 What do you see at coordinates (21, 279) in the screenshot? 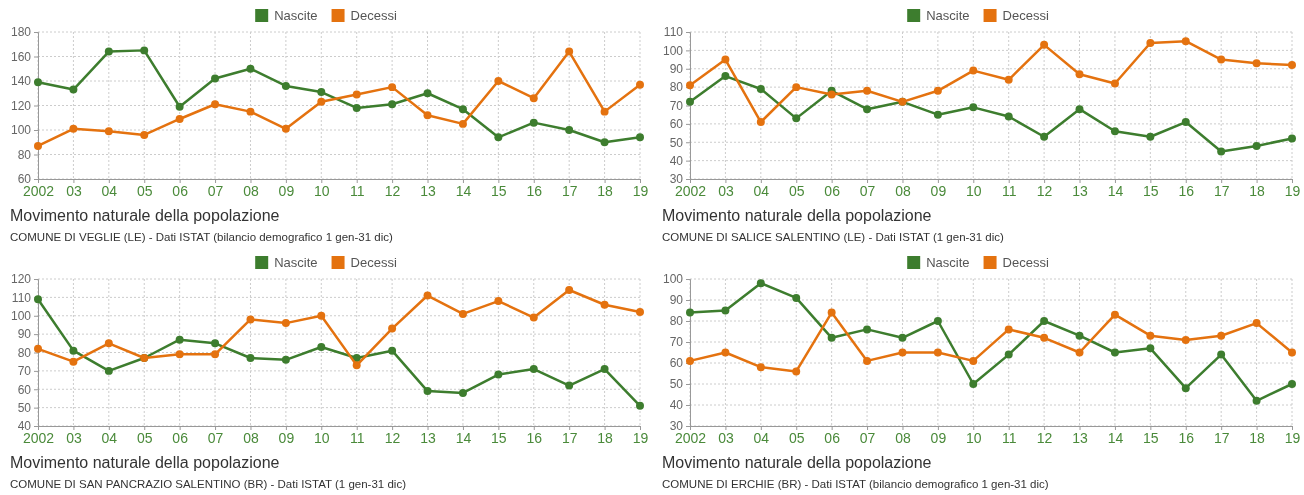
I see `y-tick-label: 120` at bounding box center [21, 279].